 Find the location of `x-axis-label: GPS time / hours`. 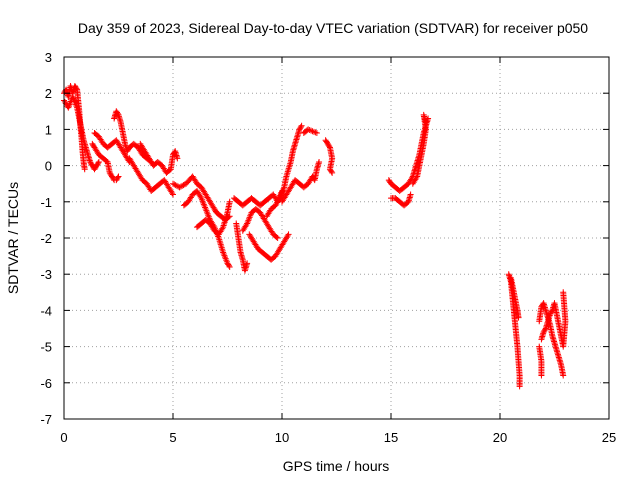

x-axis-label: GPS time / hours is located at coordinates (336, 466).